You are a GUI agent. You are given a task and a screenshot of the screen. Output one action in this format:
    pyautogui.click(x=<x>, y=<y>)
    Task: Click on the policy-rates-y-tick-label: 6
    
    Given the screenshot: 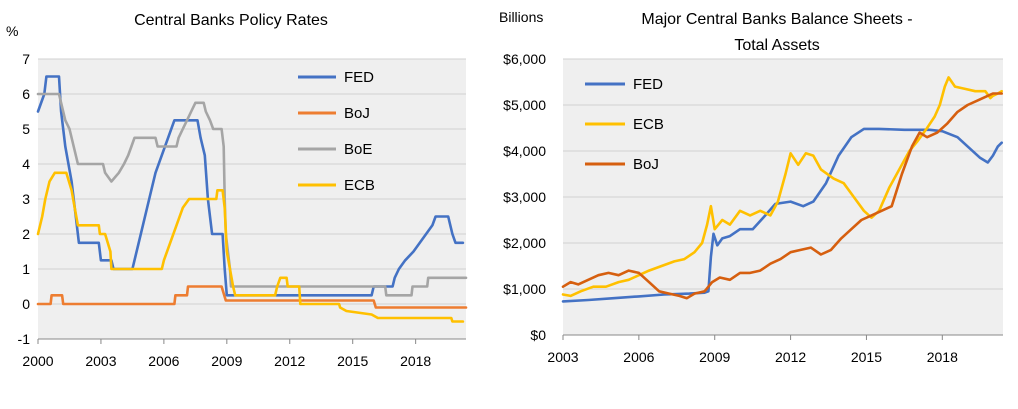 What is the action you would take?
    pyautogui.click(x=26, y=94)
    